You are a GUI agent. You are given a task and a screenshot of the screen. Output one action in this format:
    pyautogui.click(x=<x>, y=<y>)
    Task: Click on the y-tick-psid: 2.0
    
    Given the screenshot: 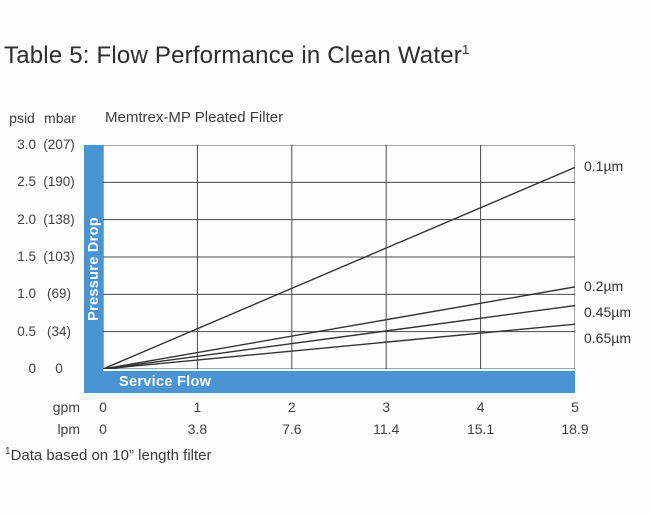 What is the action you would take?
    pyautogui.click(x=26, y=219)
    